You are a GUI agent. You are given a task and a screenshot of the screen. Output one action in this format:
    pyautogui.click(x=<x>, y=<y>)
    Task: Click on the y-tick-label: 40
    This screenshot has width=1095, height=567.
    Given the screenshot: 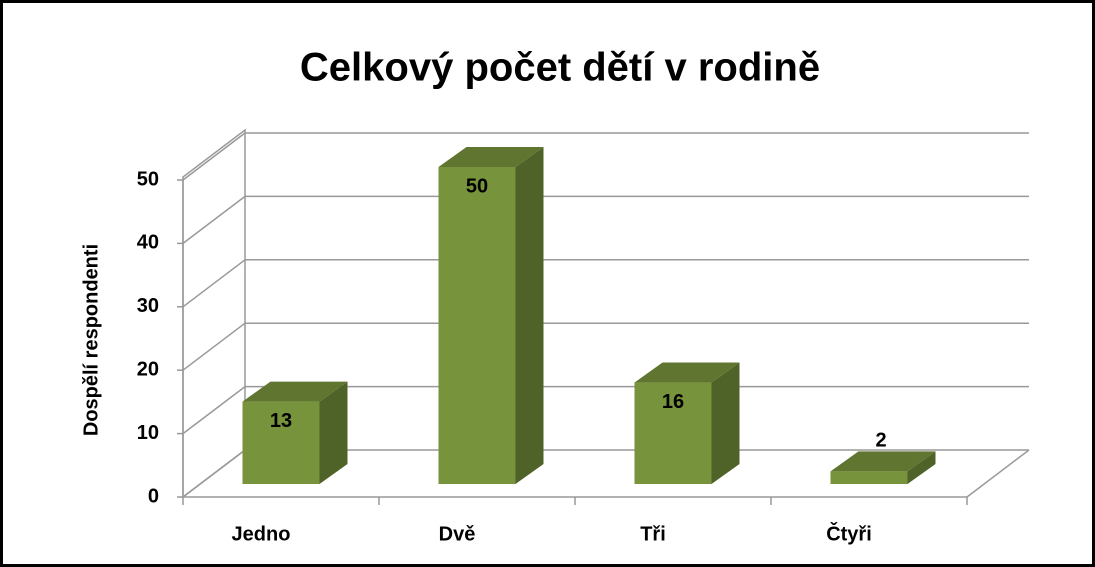 What is the action you would take?
    pyautogui.click(x=148, y=243)
    